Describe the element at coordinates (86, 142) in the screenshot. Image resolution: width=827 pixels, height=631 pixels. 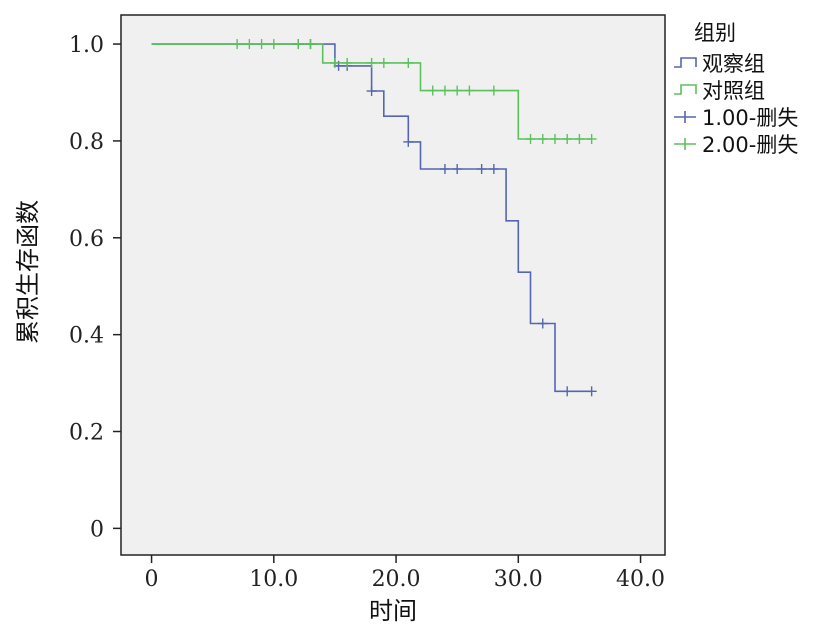
I see `y-tick-label-4: 0.8` at that location.